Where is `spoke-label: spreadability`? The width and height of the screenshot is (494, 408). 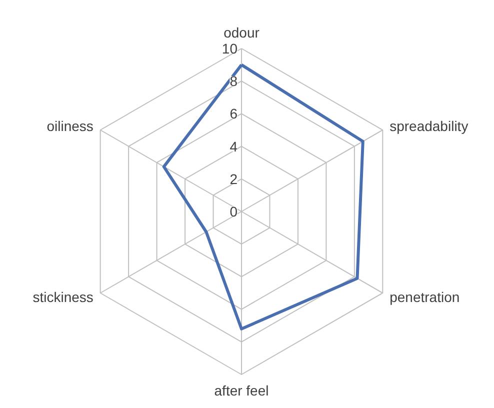 spoke-label: spreadability is located at coordinates (429, 126).